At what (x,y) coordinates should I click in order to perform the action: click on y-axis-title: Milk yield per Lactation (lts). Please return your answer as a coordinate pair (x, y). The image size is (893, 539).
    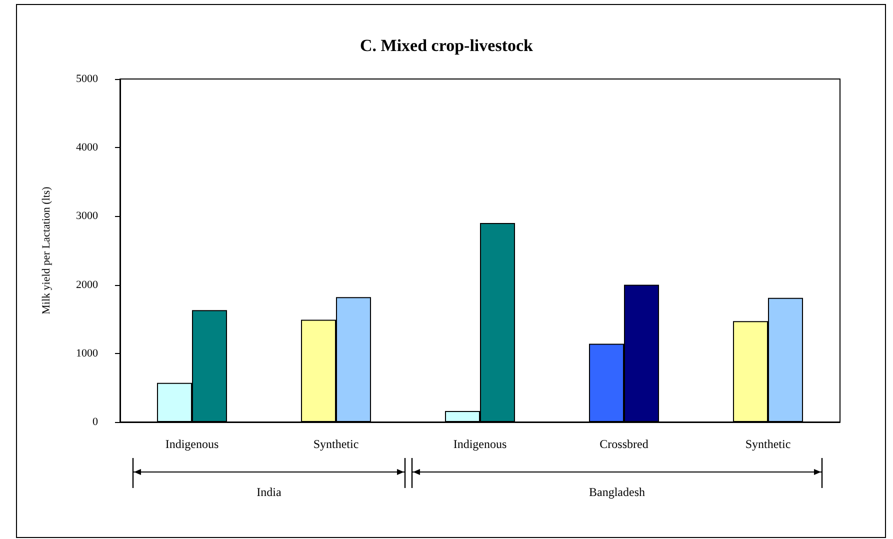
    Looking at the image, I should click on (46, 250).